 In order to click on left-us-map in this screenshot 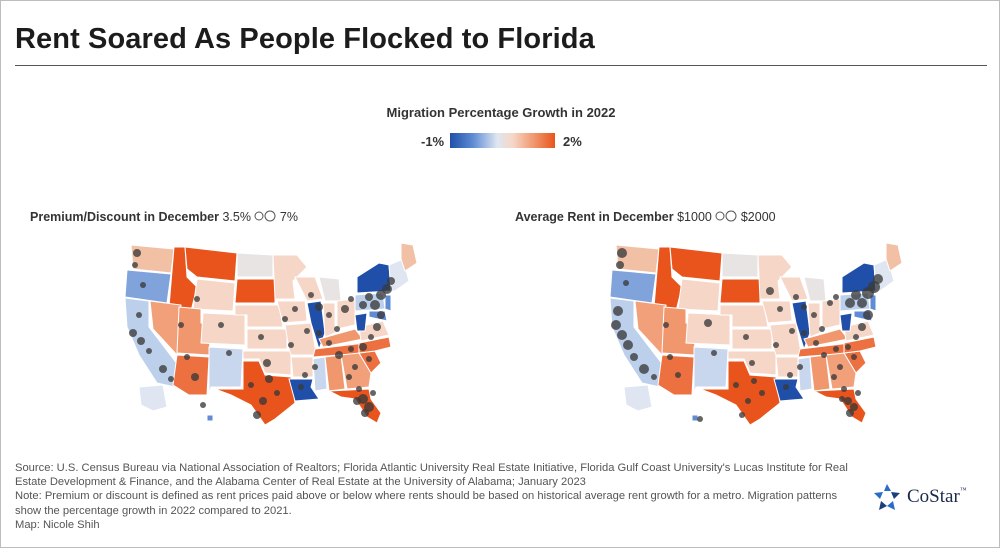, I will do `click(271, 334)`.